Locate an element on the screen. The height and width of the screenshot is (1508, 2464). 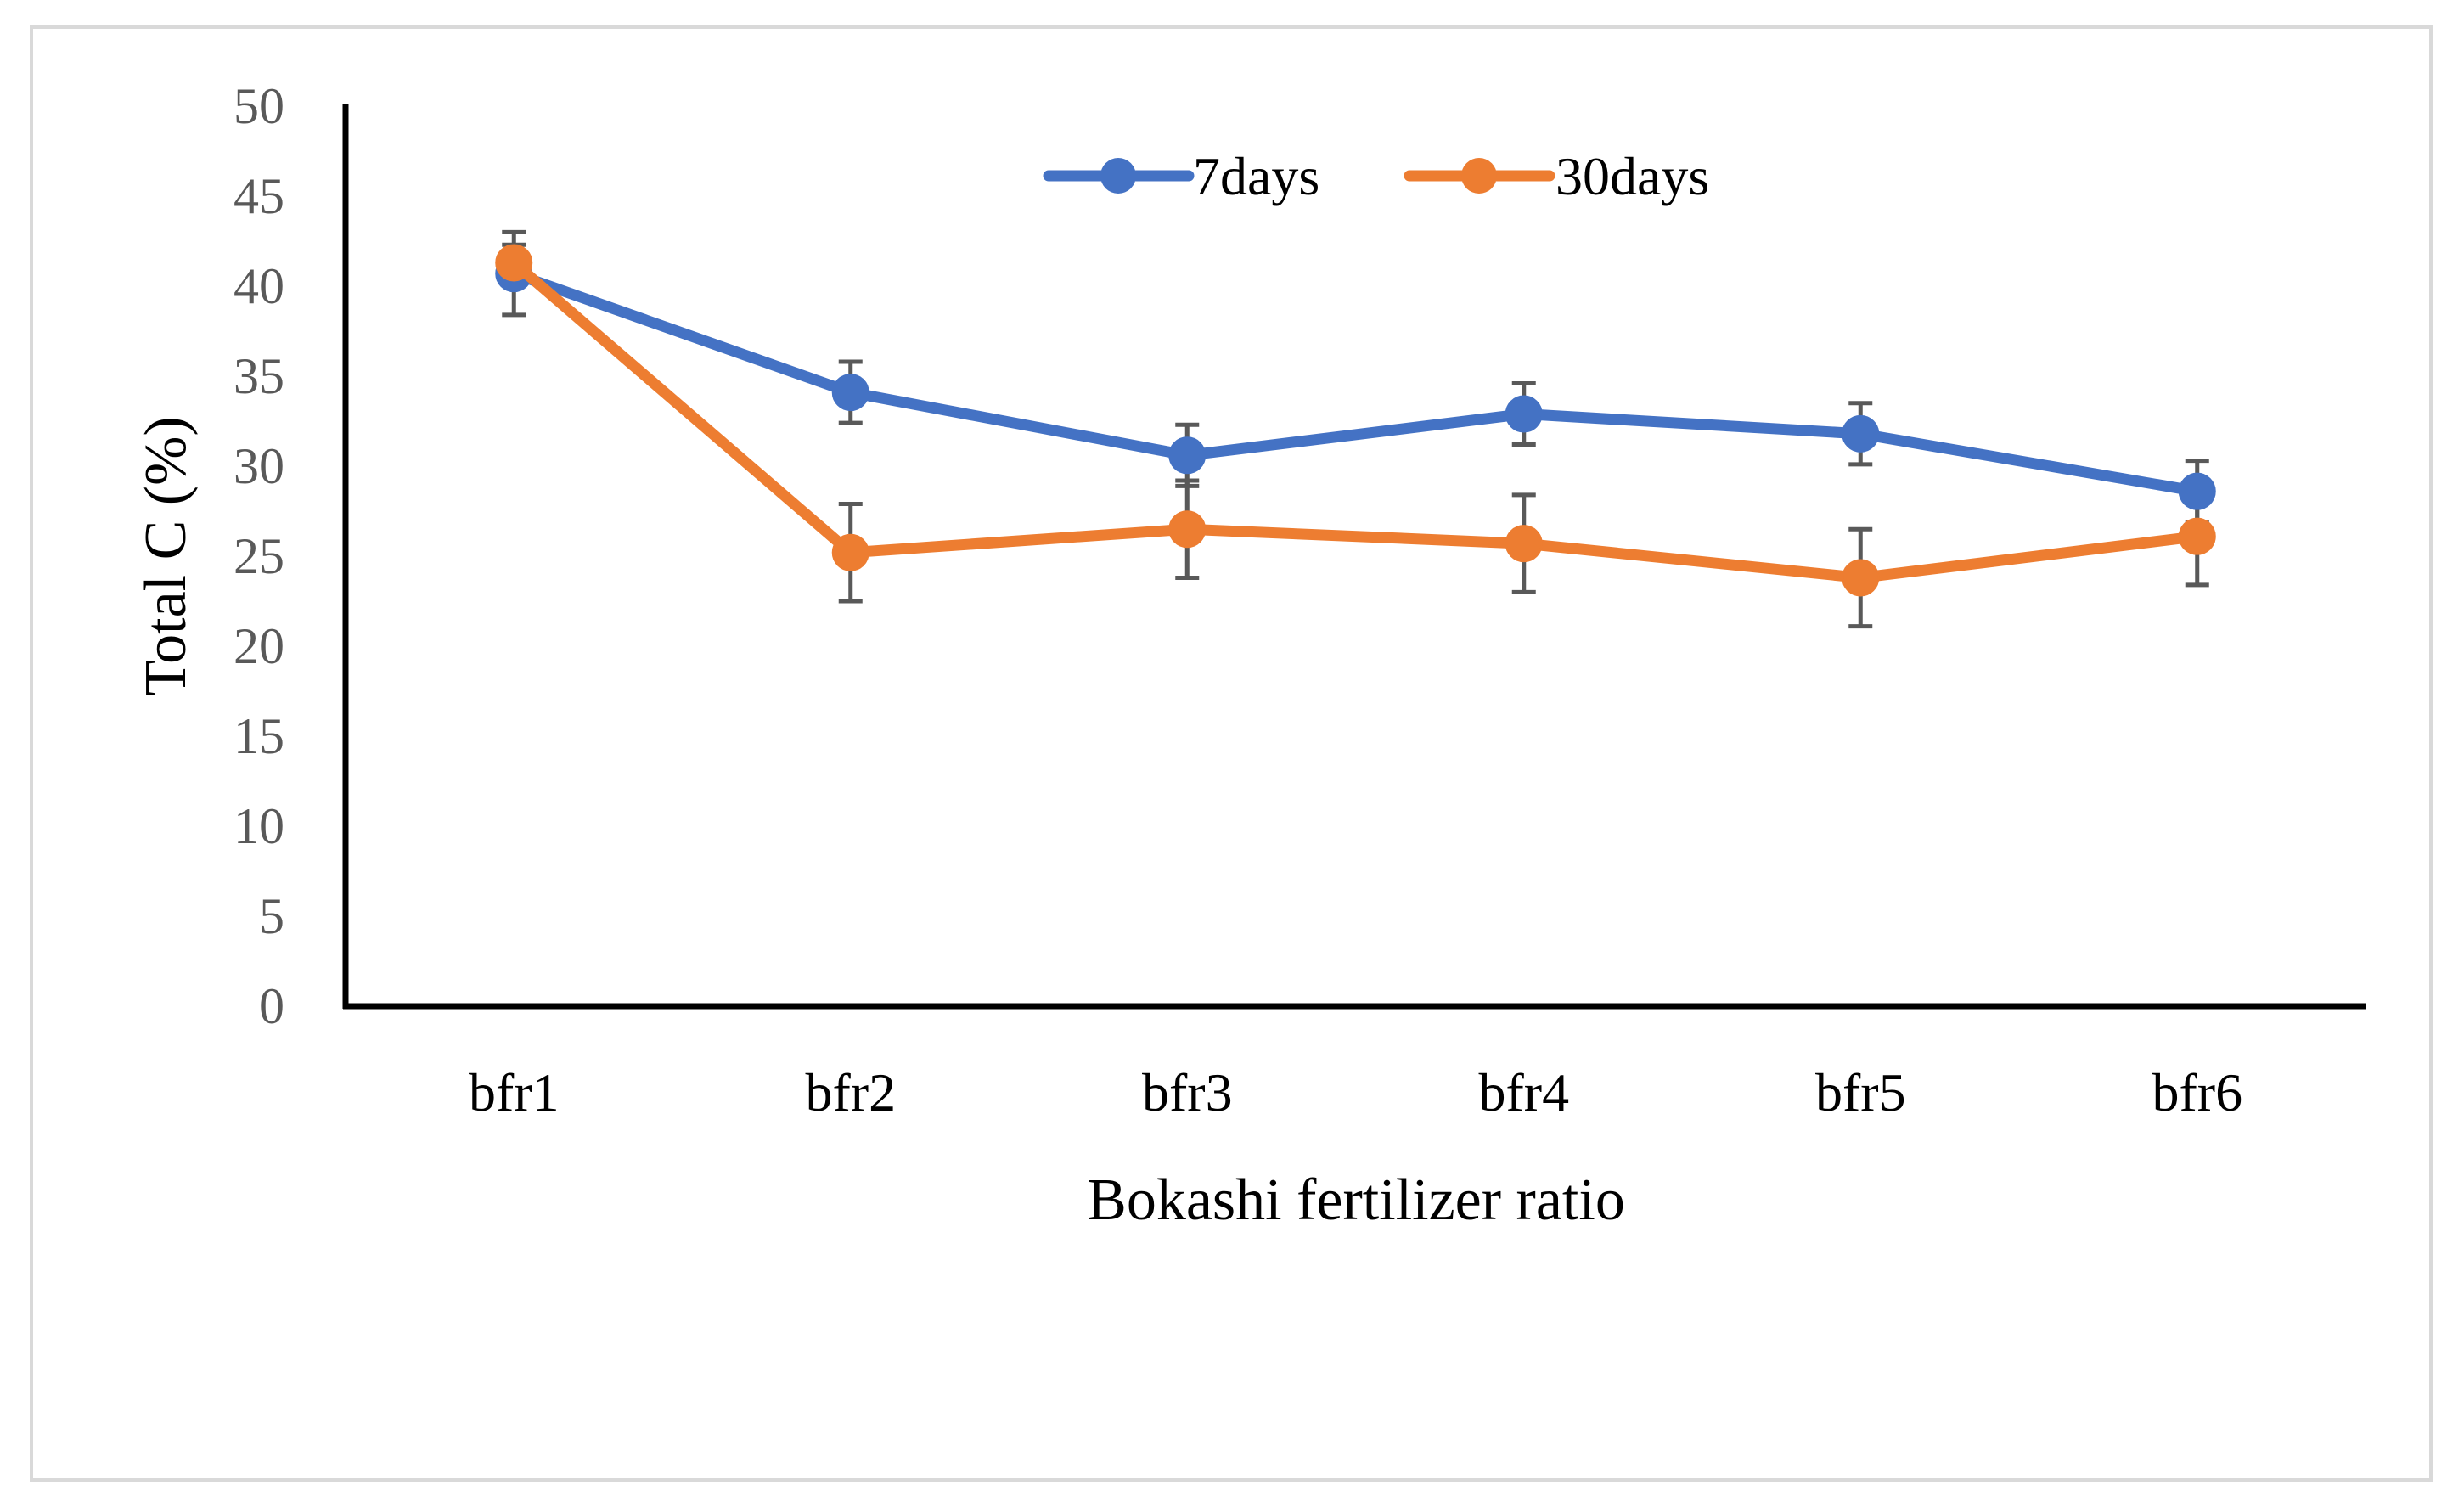
x-tick-label: bfr1 is located at coordinates (514, 1092).